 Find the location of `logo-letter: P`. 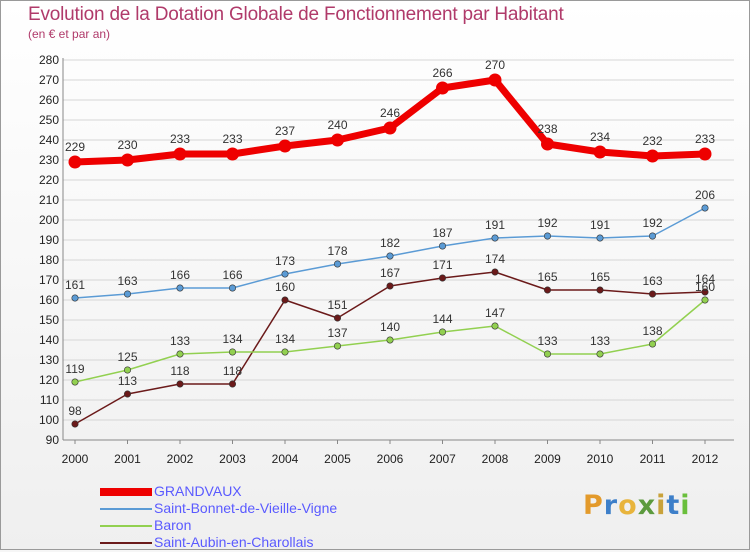

logo-letter: P is located at coordinates (593, 505).